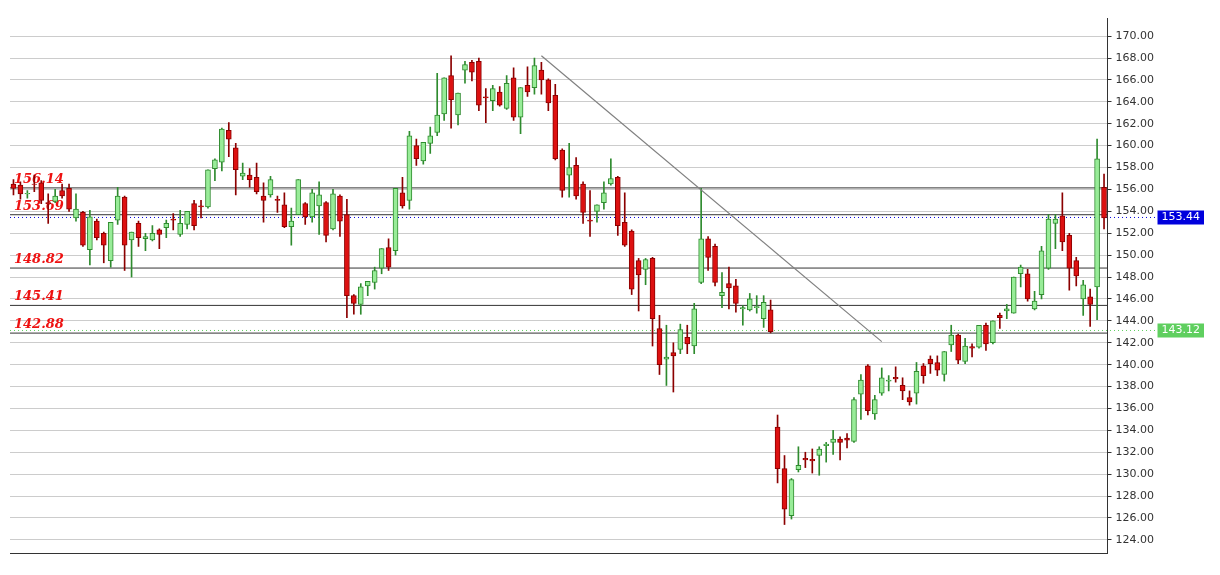 The height and width of the screenshot is (575, 1220). What do you see at coordinates (1135, 298) in the screenshot?
I see `y-tick-label: 146.00` at bounding box center [1135, 298].